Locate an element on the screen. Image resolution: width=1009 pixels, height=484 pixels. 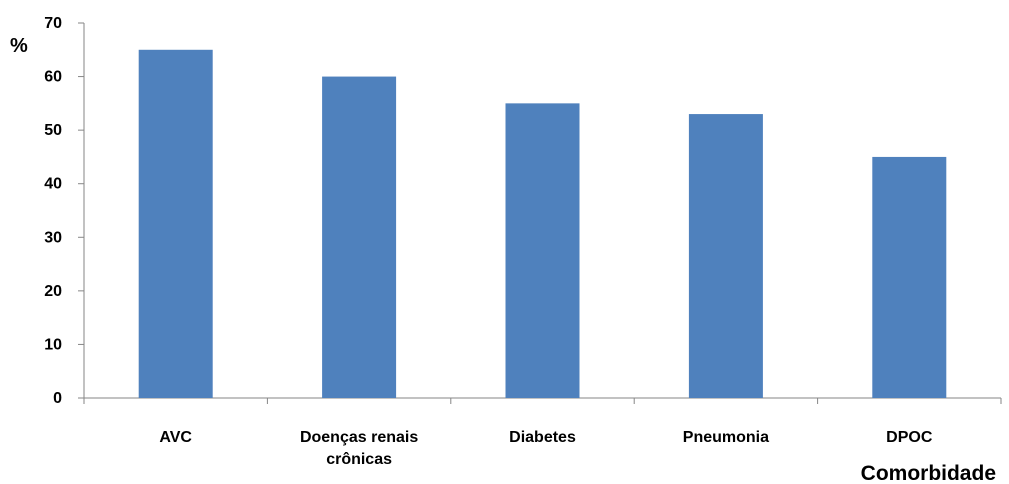
x-category-label: Doenças renais crônicas is located at coordinates (359, 448).